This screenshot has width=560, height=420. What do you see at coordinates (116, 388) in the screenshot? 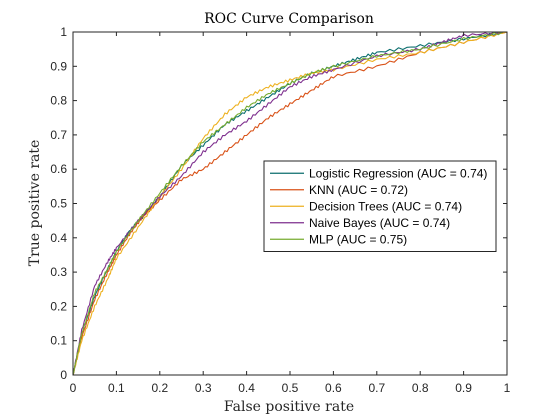
I see `x-tick-label: 0.1` at bounding box center [116, 388].